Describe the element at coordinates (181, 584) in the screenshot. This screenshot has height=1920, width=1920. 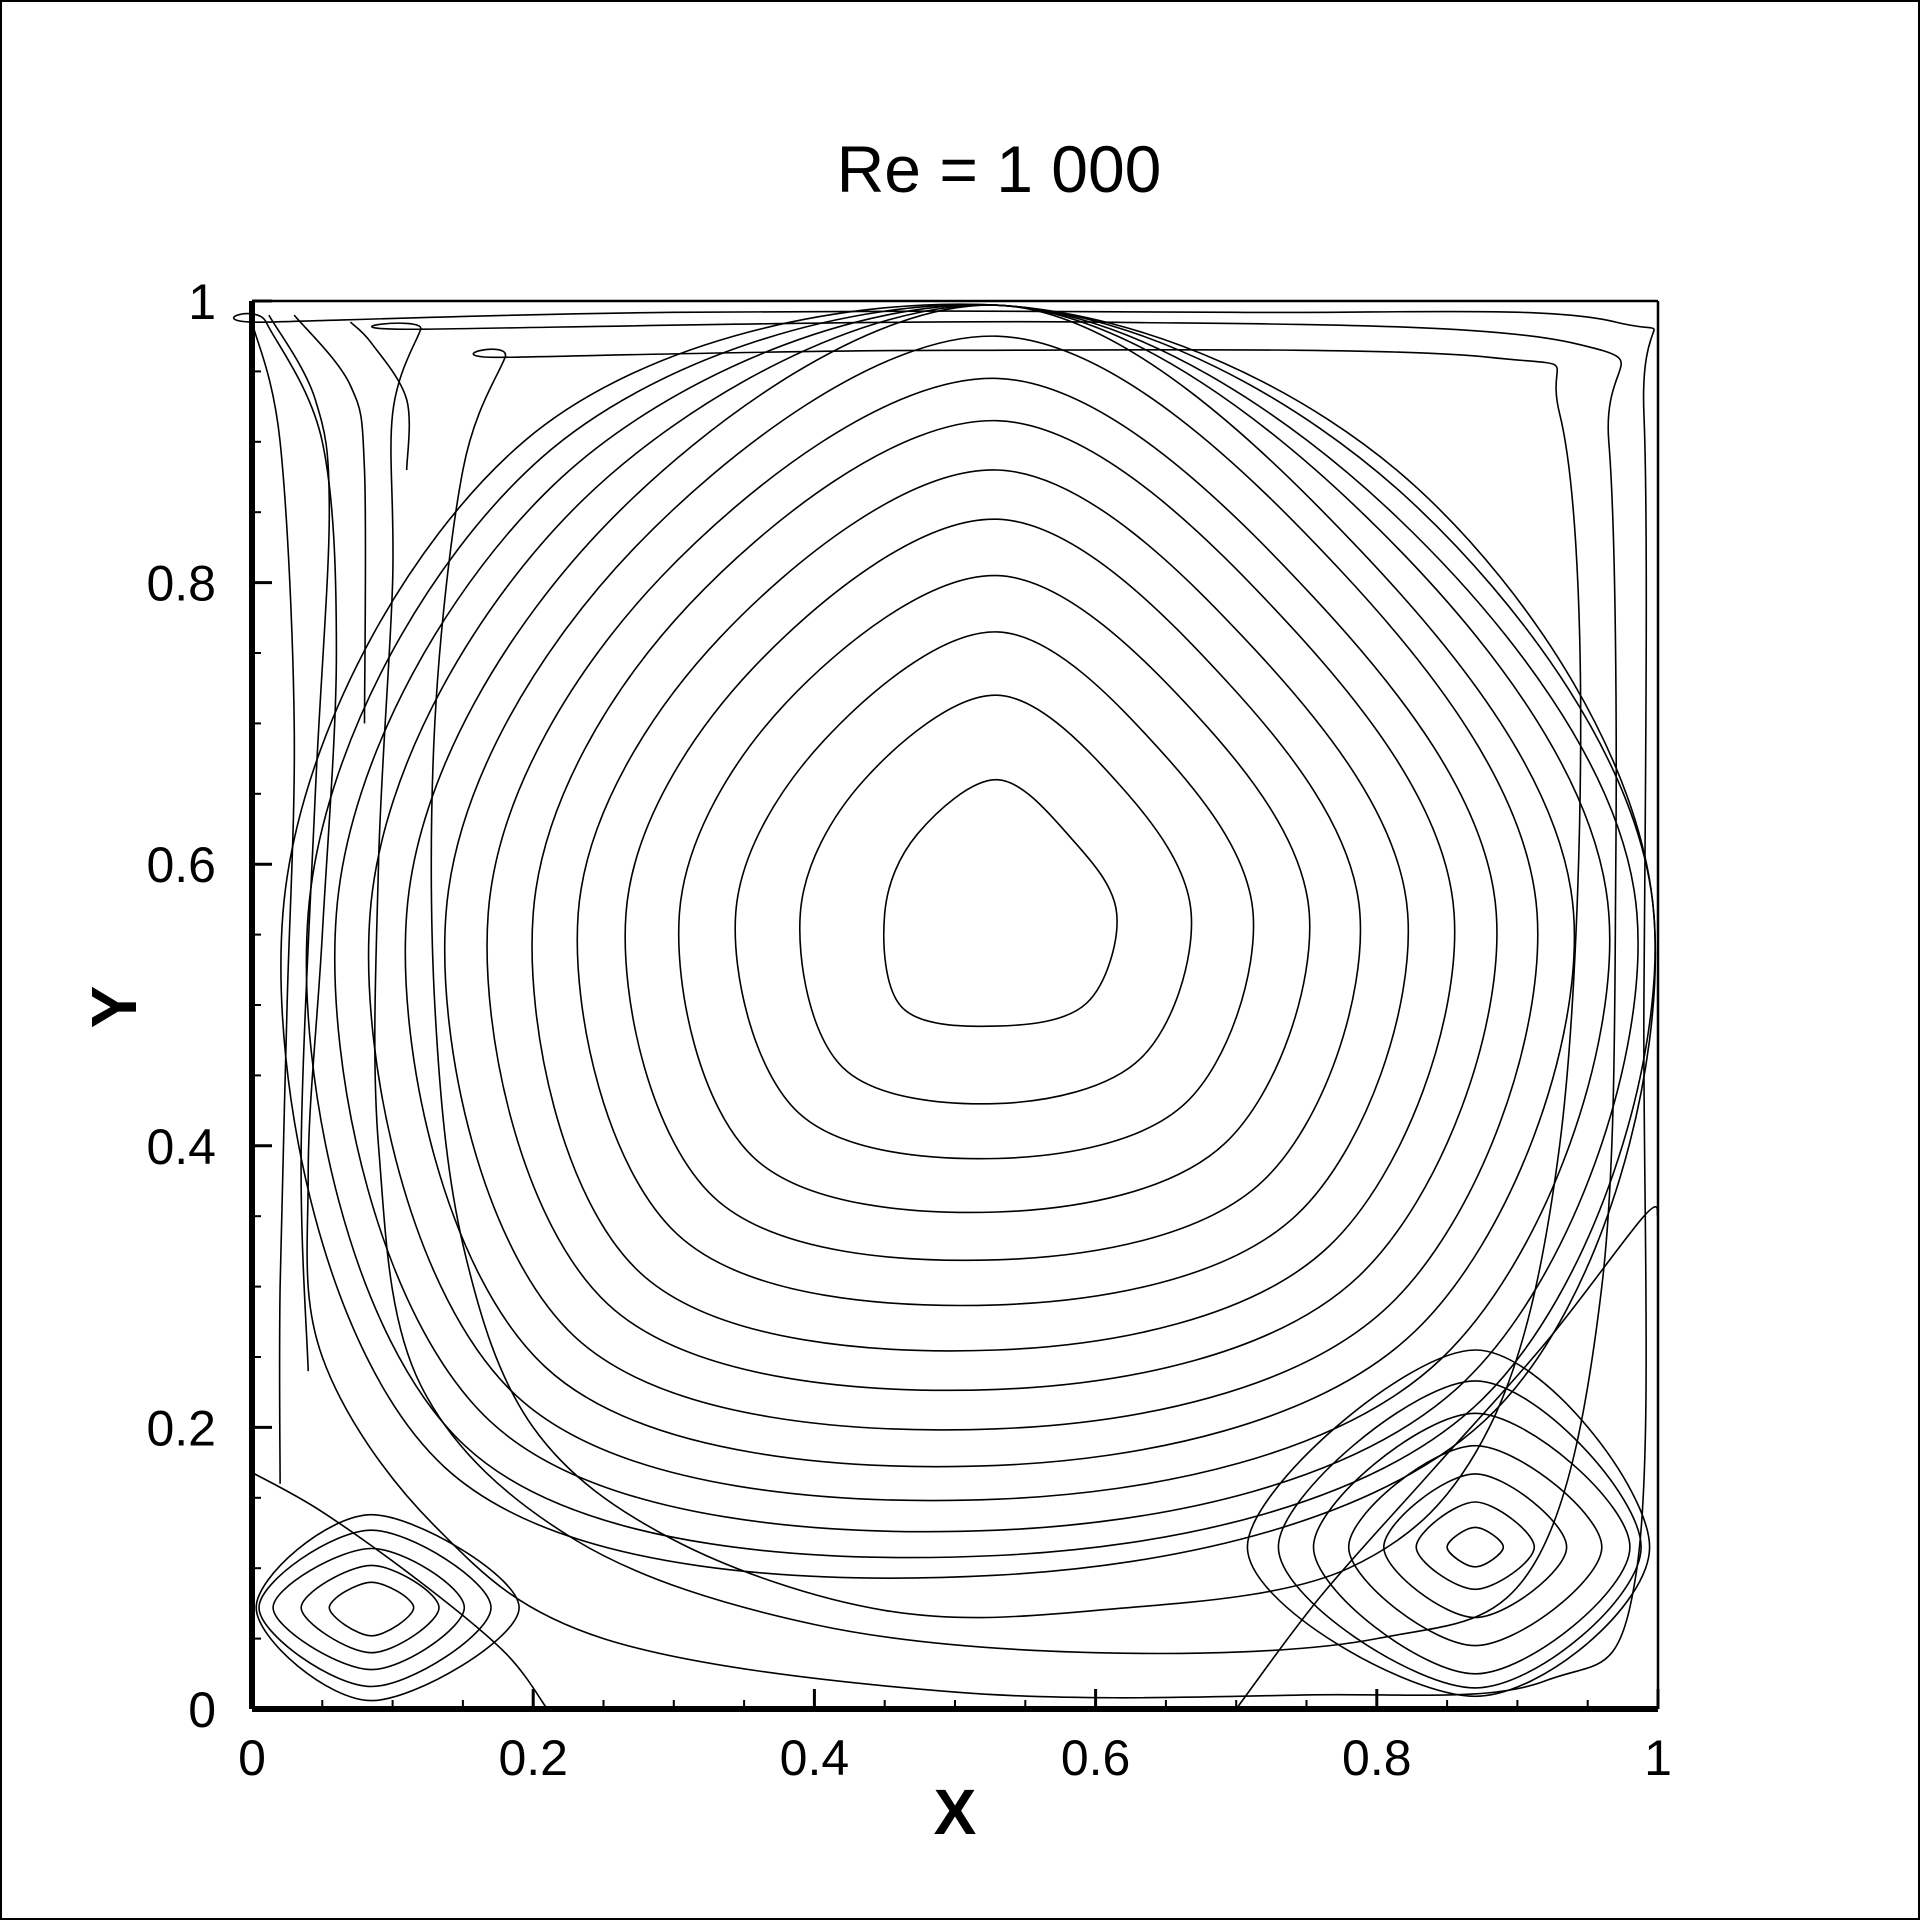
I see `y-tick-label: 0.8` at that location.